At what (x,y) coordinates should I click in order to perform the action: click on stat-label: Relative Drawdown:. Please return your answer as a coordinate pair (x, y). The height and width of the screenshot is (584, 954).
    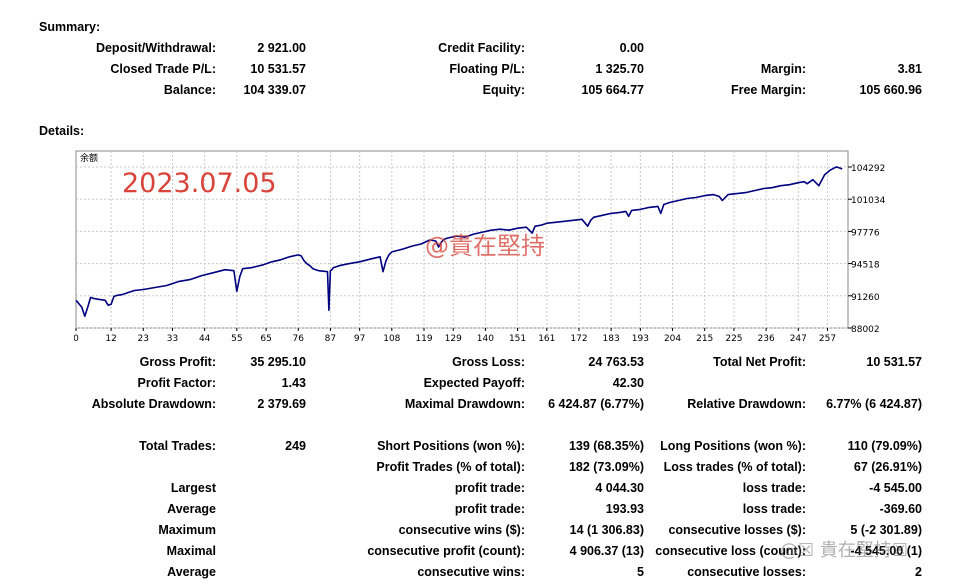
    Looking at the image, I should click on (746, 404).